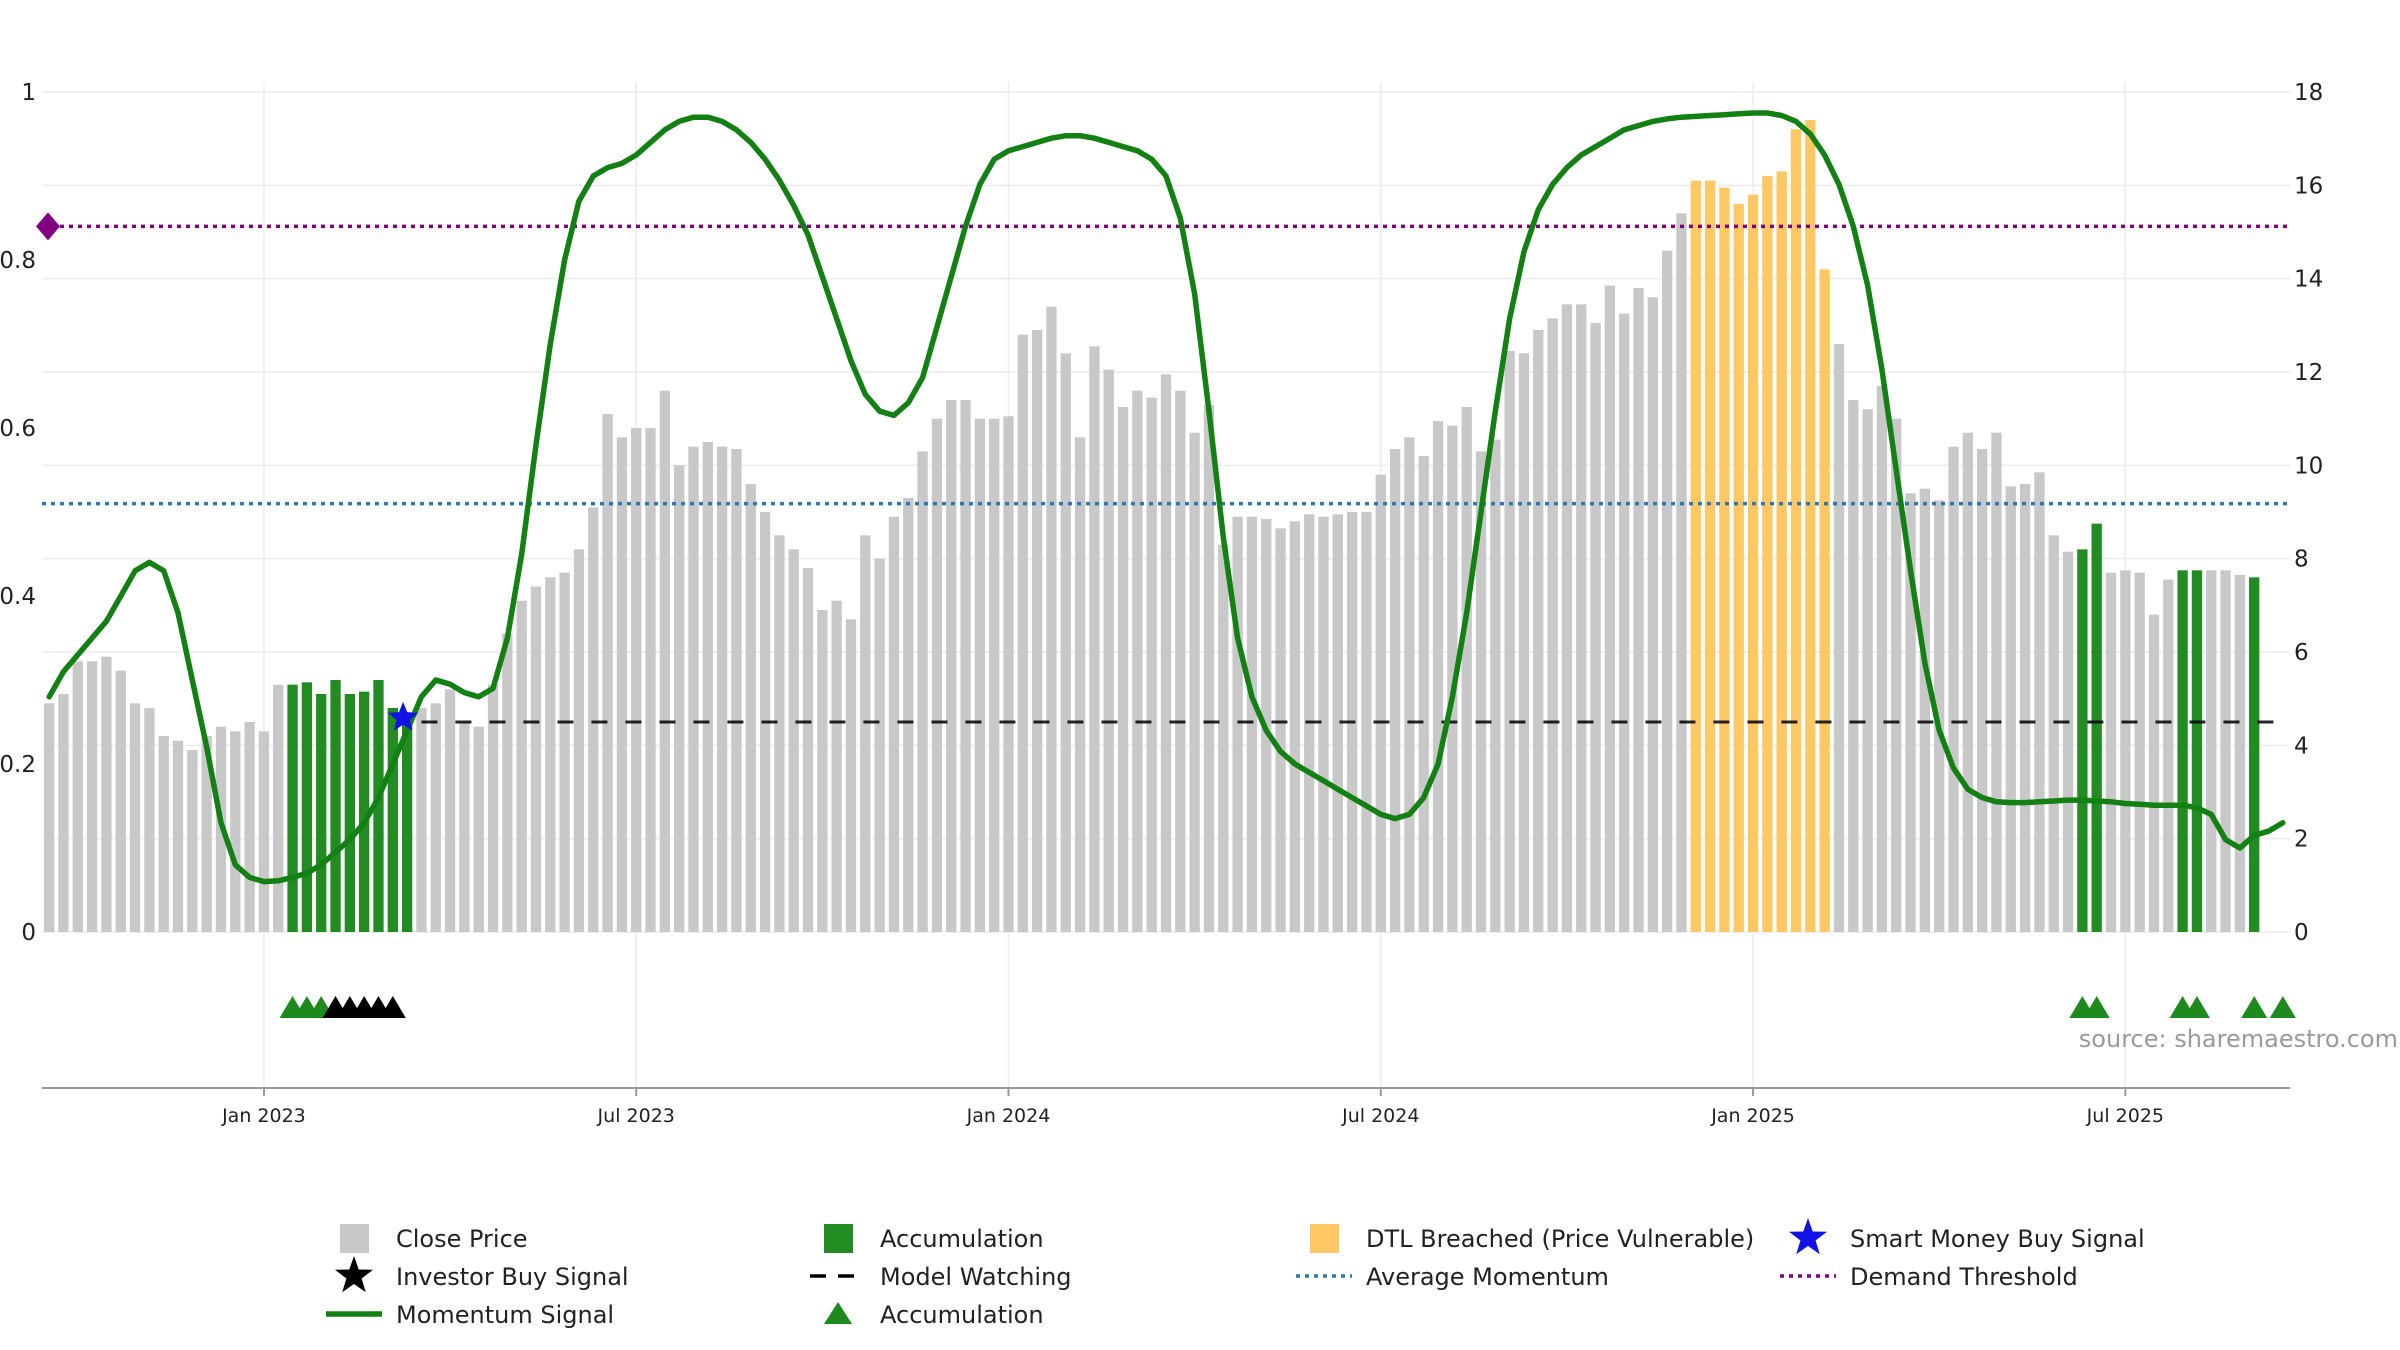 Image resolution: width=2400 pixels, height=1350 pixels. What do you see at coordinates (403, 716) in the screenshot?
I see `smart-money-buy-star` at bounding box center [403, 716].